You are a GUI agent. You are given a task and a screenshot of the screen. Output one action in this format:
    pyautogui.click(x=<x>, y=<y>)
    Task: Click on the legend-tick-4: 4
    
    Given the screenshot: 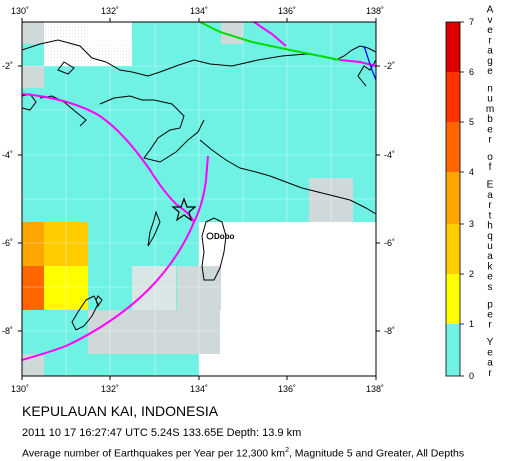 What is the action you would take?
    pyautogui.click(x=471, y=172)
    